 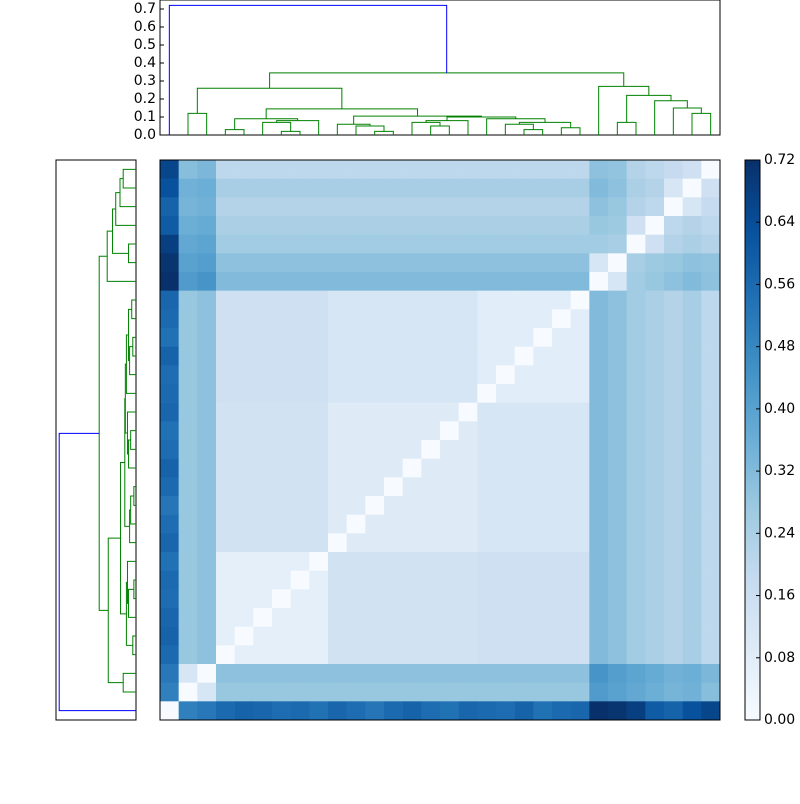 I want to click on dendrogram-tick-label: 0.2, so click(x=145, y=99).